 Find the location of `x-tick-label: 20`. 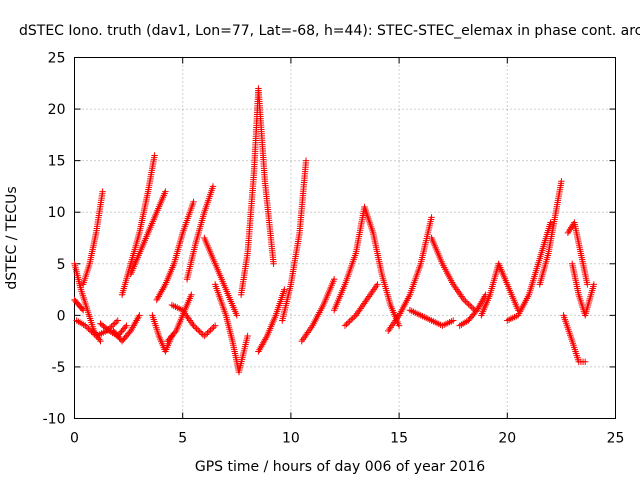

x-tick-label: 20 is located at coordinates (507, 439).